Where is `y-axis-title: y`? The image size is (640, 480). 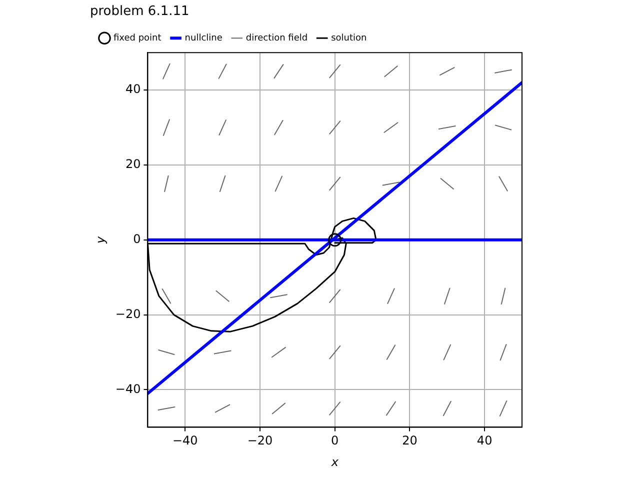
y-axis-title: y is located at coordinates (100, 239).